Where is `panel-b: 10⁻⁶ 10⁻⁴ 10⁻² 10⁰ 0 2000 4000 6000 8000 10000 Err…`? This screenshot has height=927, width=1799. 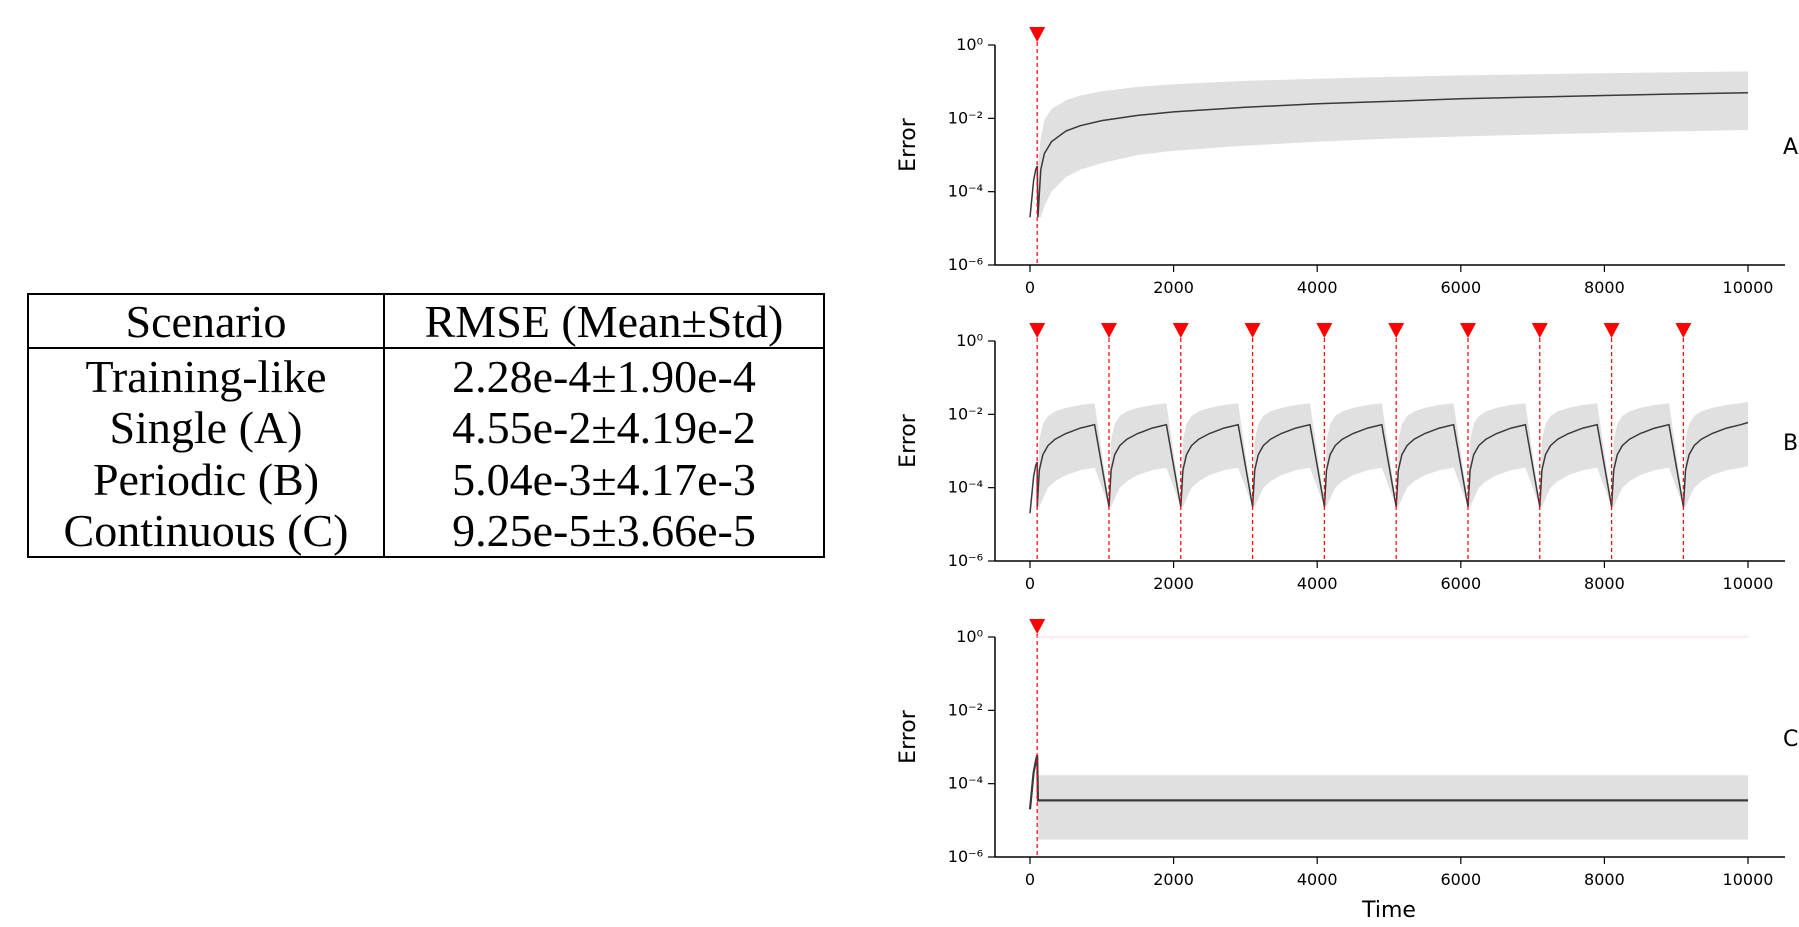 panel-b: 10⁻⁶ 10⁻⁴ 10⁻² 10⁰ 0 2000 4000 6000 8000 10000 Err… is located at coordinates (1347, 458).